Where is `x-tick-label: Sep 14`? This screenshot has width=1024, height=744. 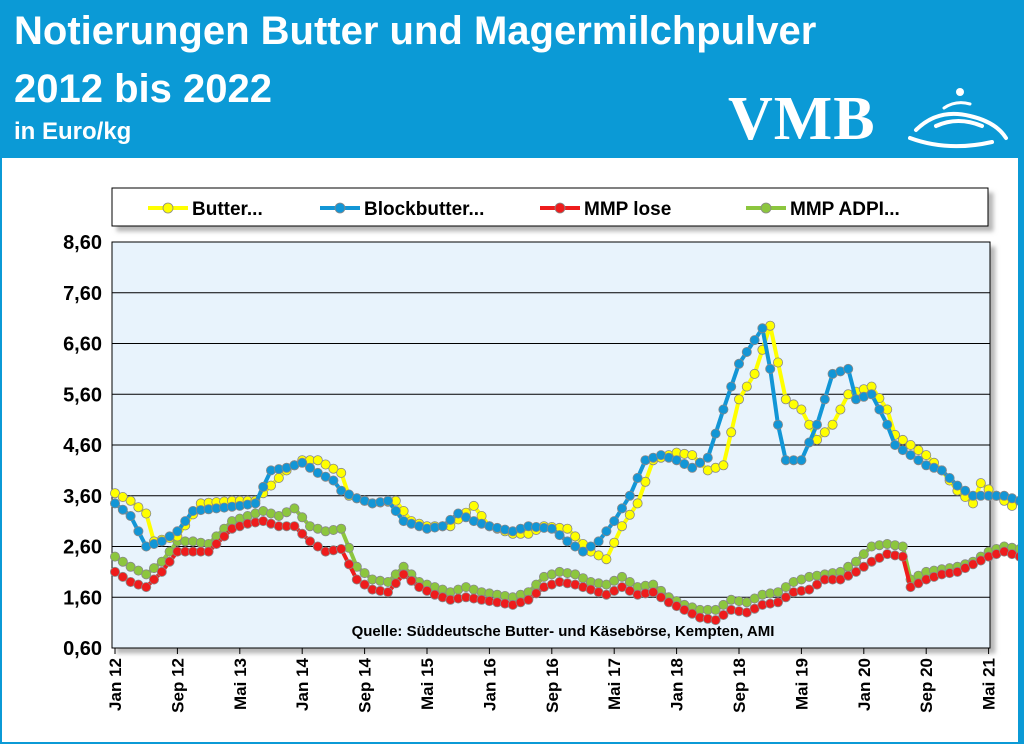 x-tick-label: Sep 14 is located at coordinates (365, 684).